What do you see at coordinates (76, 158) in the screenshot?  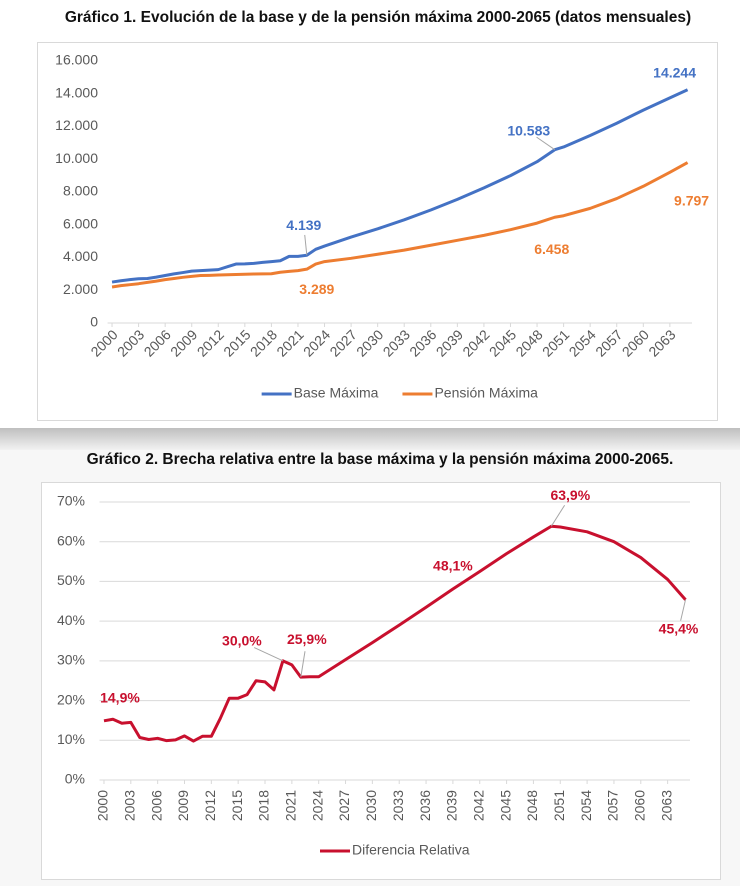 I see `y-tick-label: 10.000` at bounding box center [76, 158].